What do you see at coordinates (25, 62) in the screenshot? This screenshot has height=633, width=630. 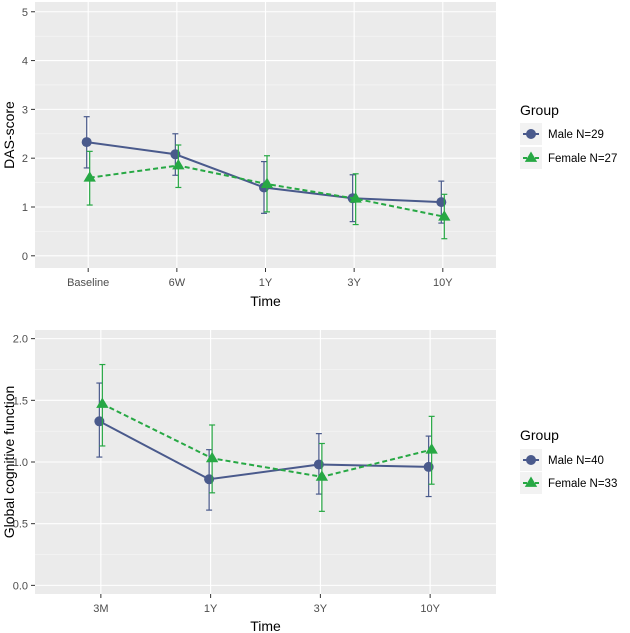 I see `y-tick-label: 4` at bounding box center [25, 62].